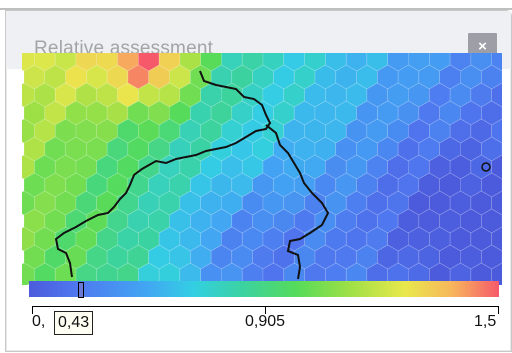 This screenshot has width=512, height=353. I want to click on scale-tick-min, so click(32, 310).